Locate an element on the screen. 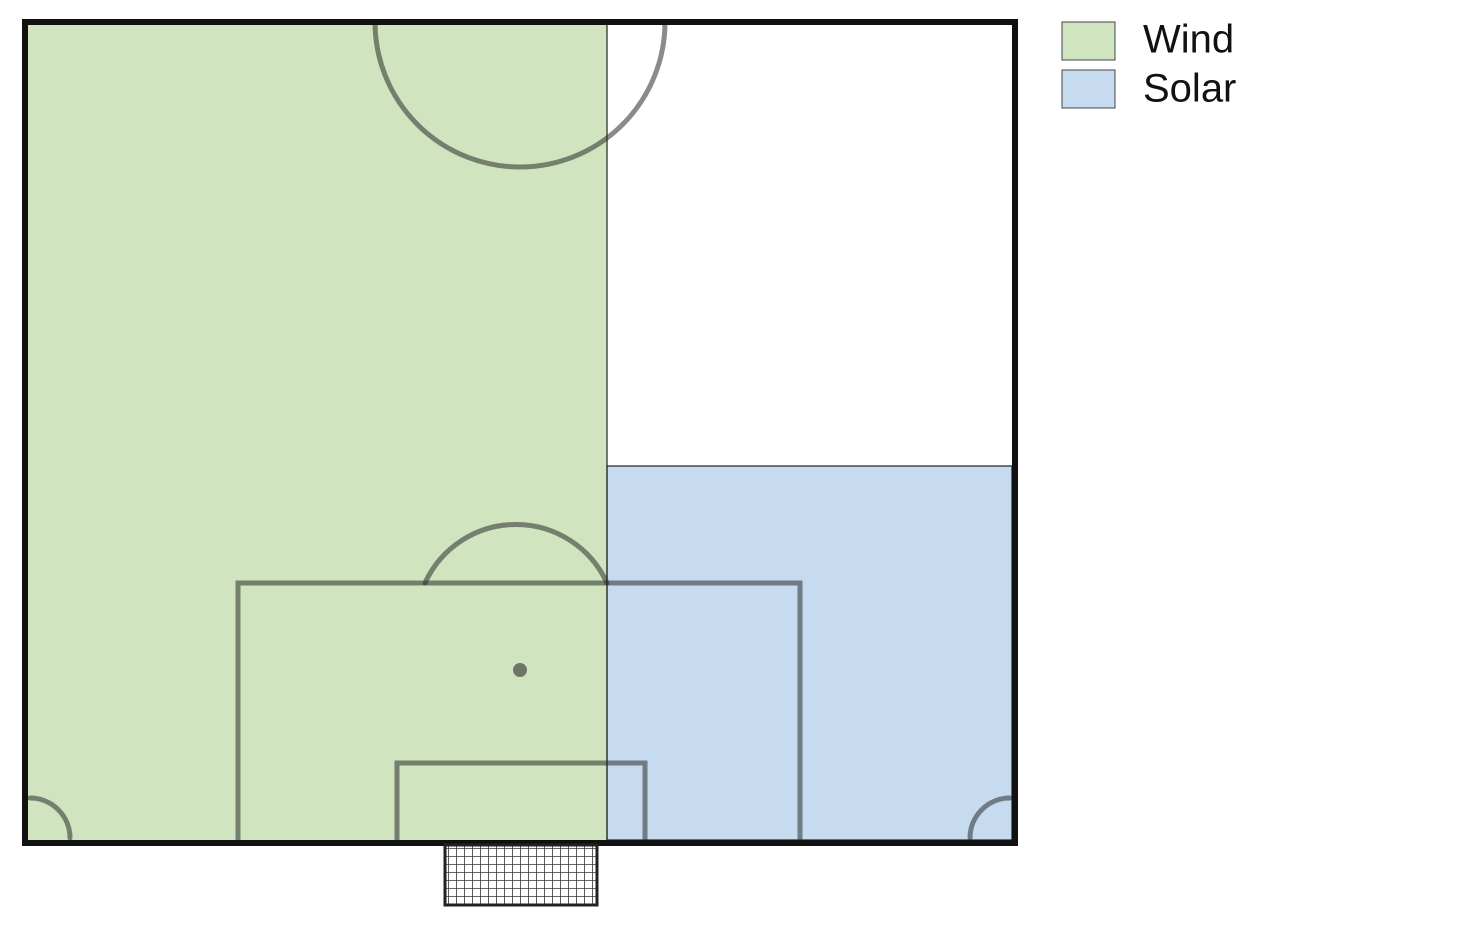  legend: Wind Solar is located at coordinates (1148, 64).